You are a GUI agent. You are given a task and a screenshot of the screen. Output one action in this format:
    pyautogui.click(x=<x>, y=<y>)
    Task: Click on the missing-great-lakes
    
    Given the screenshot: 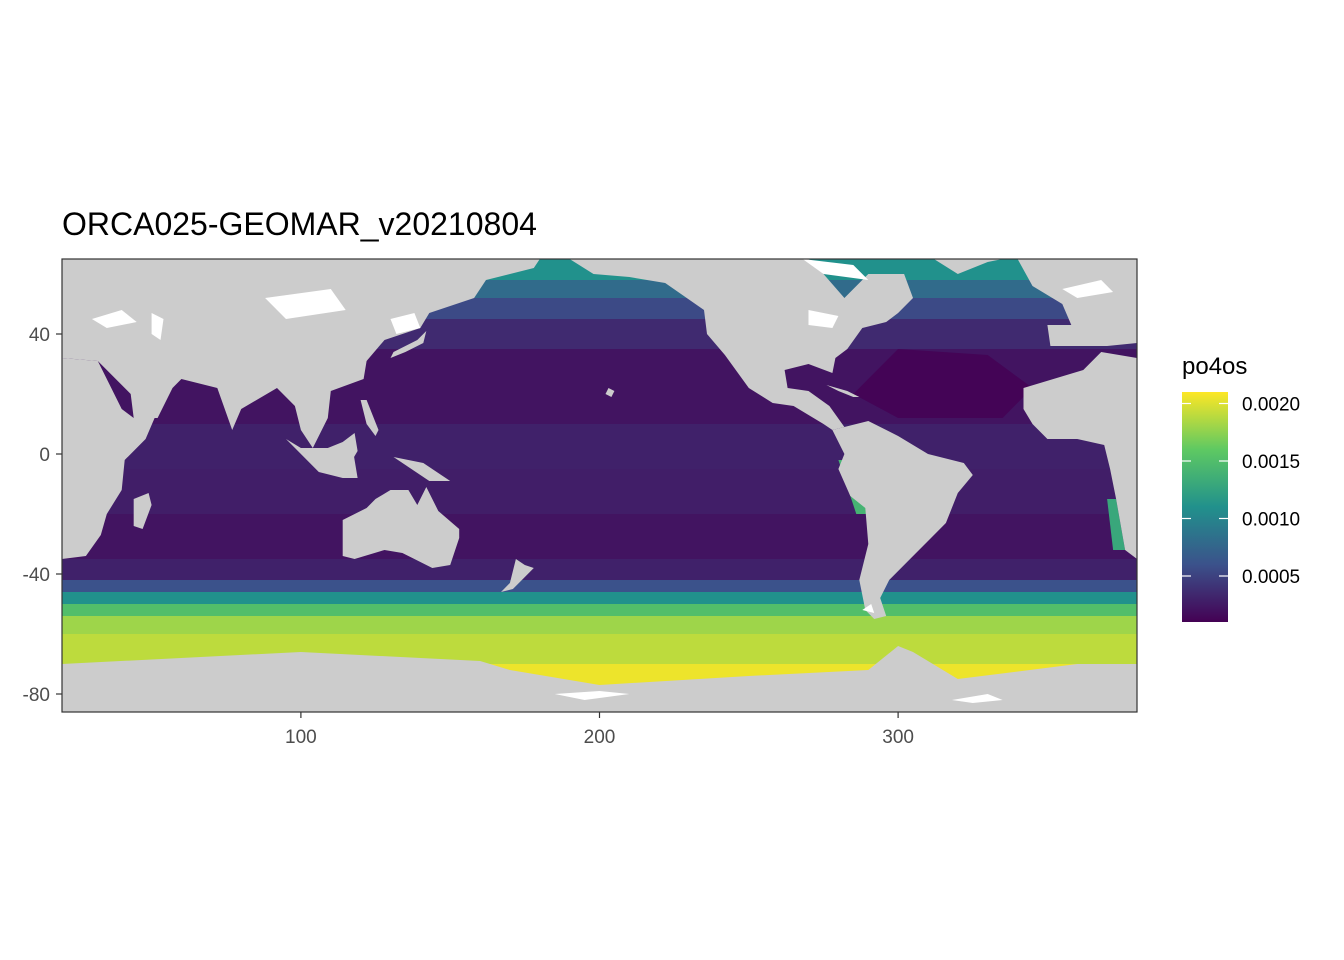 What is the action you would take?
    pyautogui.click(x=823, y=319)
    